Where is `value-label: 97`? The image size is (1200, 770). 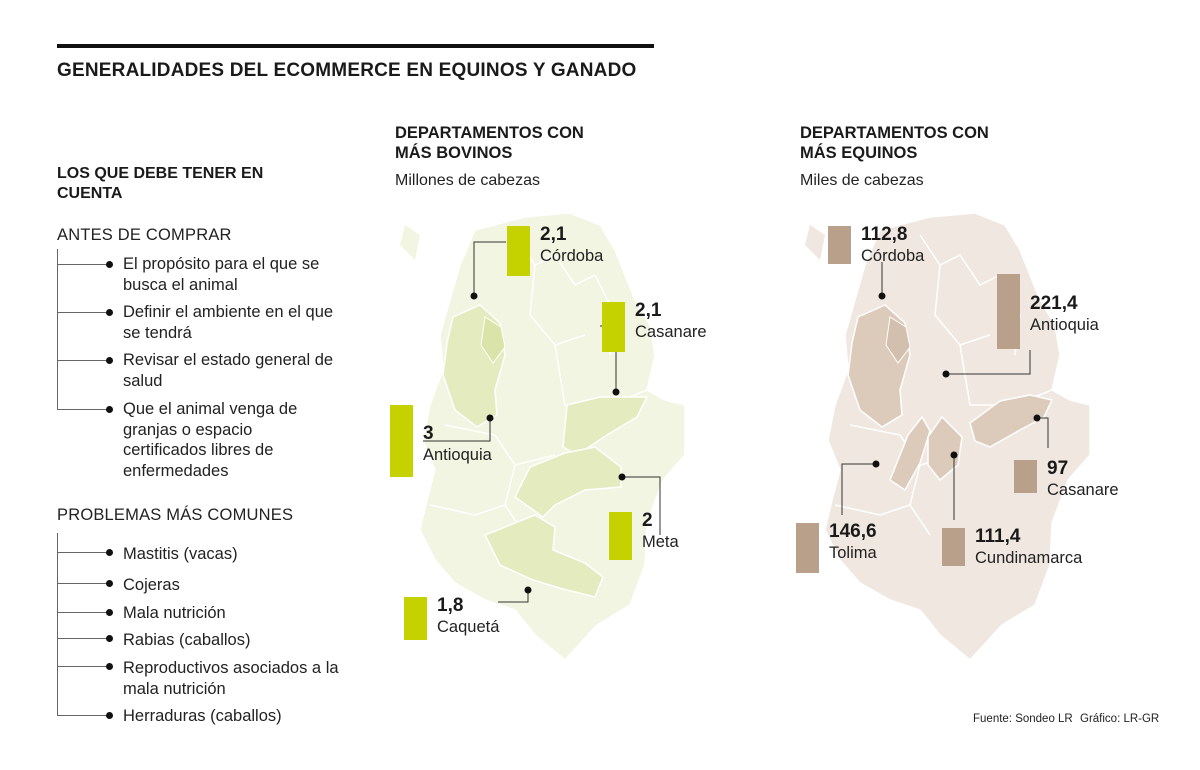 value-label: 97 is located at coordinates (1058, 468).